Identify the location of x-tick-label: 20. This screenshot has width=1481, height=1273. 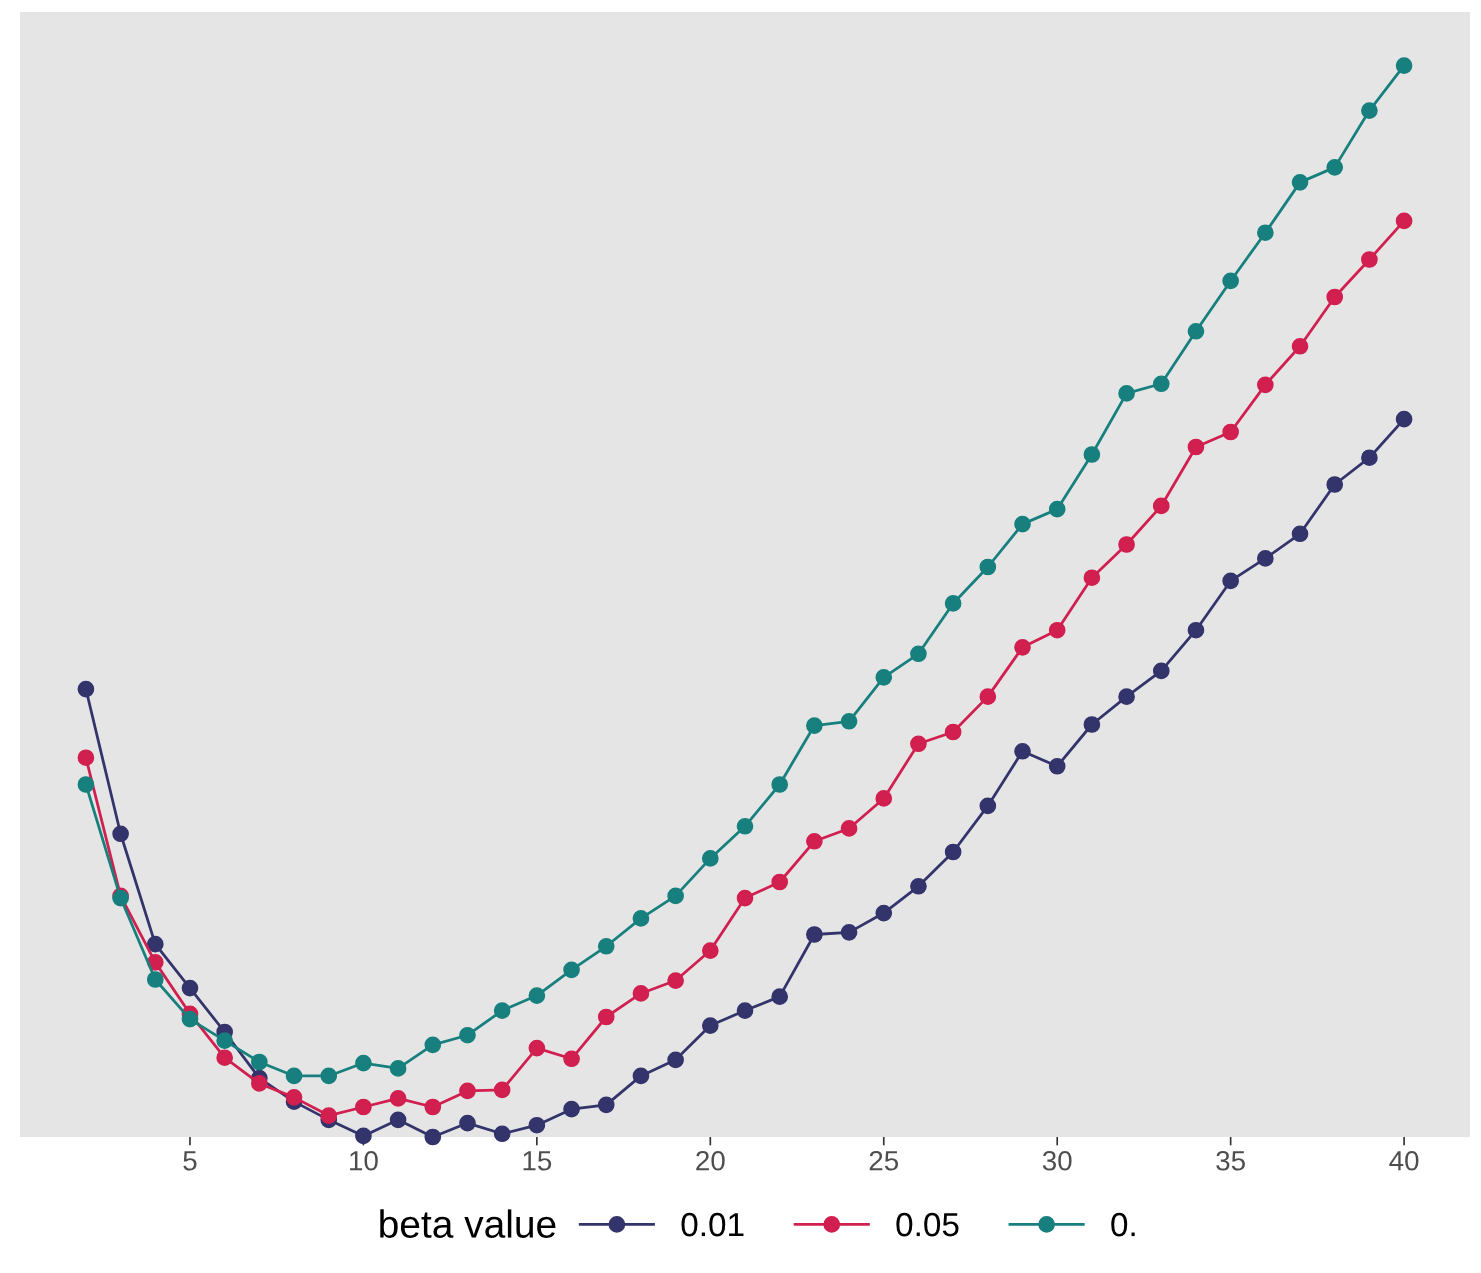
(710, 1160).